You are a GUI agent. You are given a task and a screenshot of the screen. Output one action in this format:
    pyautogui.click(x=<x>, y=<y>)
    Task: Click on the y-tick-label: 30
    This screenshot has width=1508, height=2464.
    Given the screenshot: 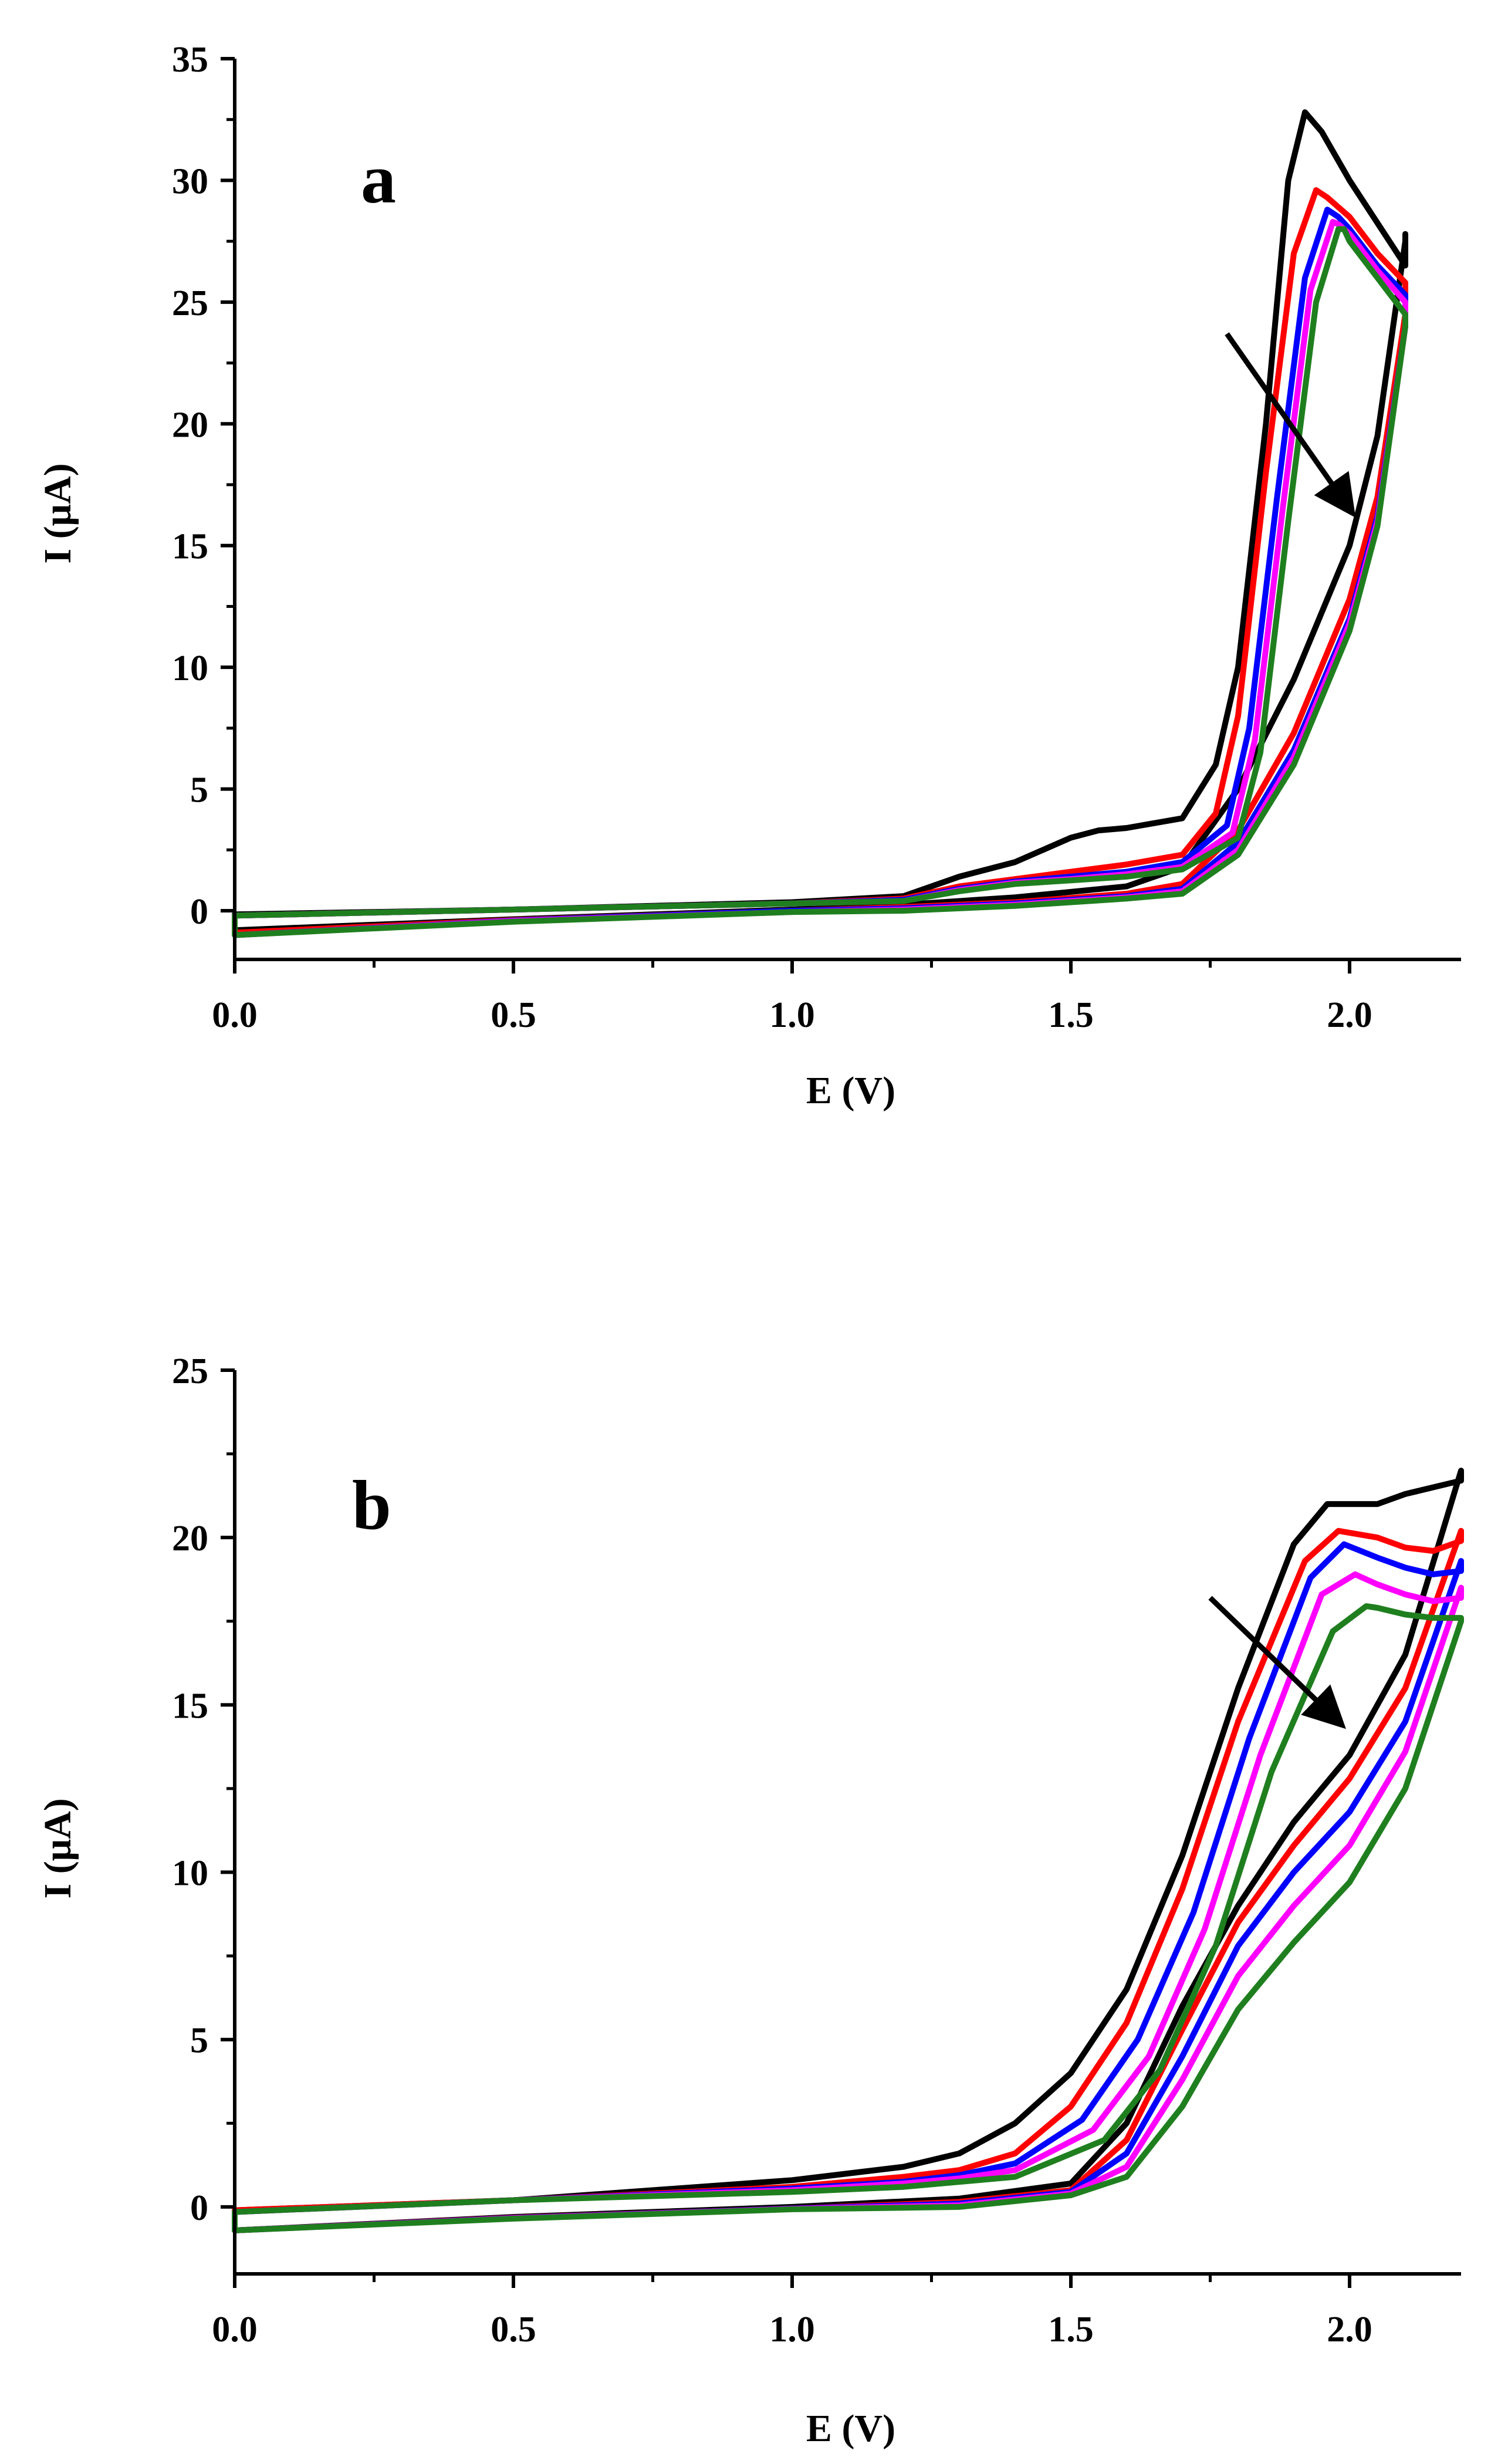 What is the action you would take?
    pyautogui.click(x=190, y=181)
    